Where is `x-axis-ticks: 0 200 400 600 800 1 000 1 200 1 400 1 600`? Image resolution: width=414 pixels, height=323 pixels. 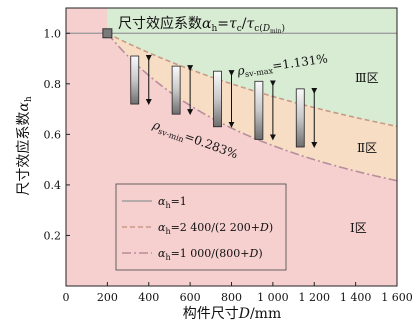
x-axis-ticks: 0 200 400 600 800 1 000 1 200 1 400 1 600 is located at coordinates (238, 293).